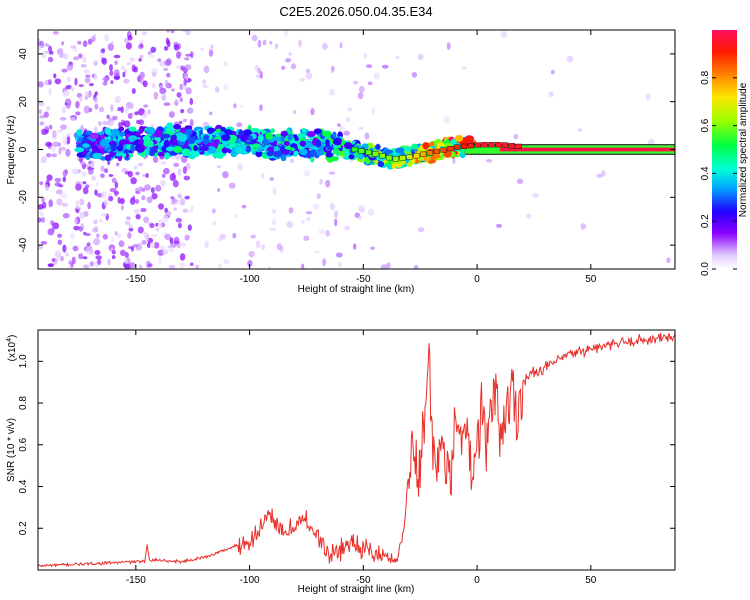 This screenshot has width=750, height=600. I want to click on snr-ytick-label: 0.8, so click(23, 403).